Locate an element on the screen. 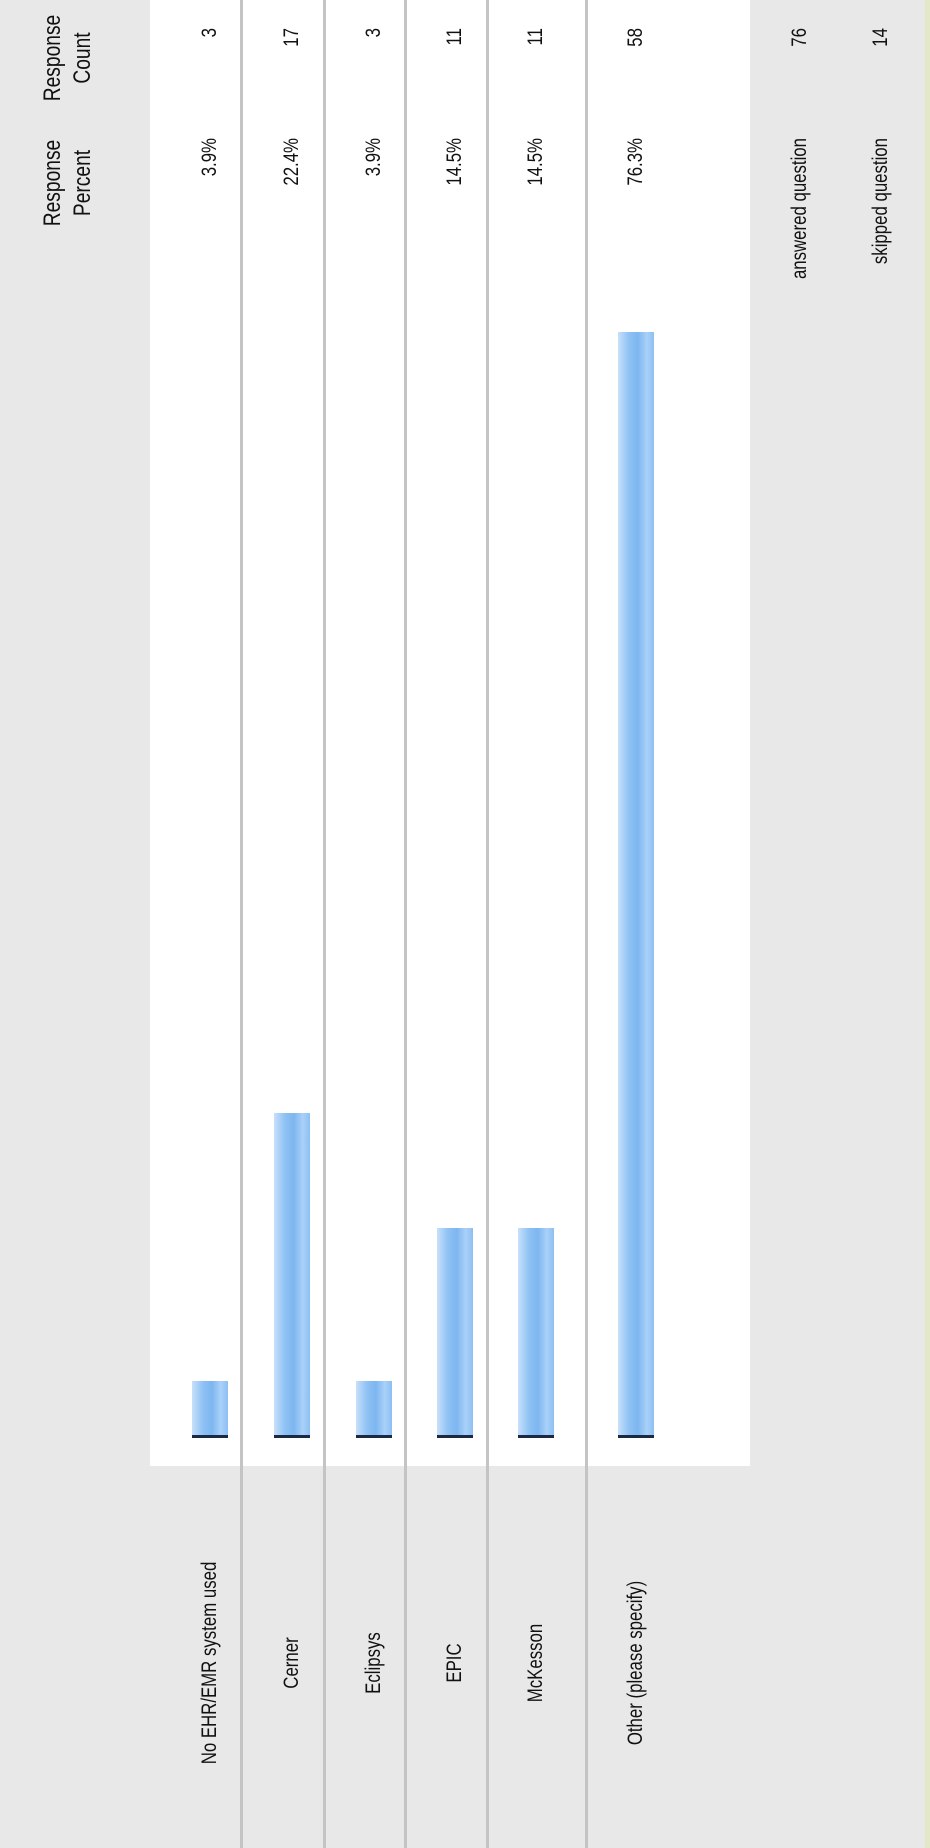  category-label: Other (please specify) is located at coordinates (635, 1663).